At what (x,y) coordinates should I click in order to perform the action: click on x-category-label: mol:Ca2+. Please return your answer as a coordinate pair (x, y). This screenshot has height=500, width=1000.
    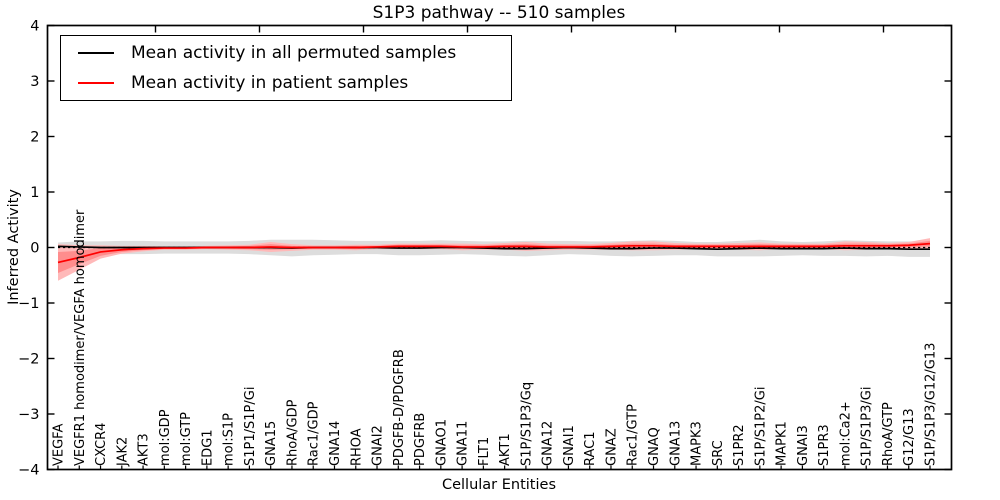
    Looking at the image, I should click on (845, 433).